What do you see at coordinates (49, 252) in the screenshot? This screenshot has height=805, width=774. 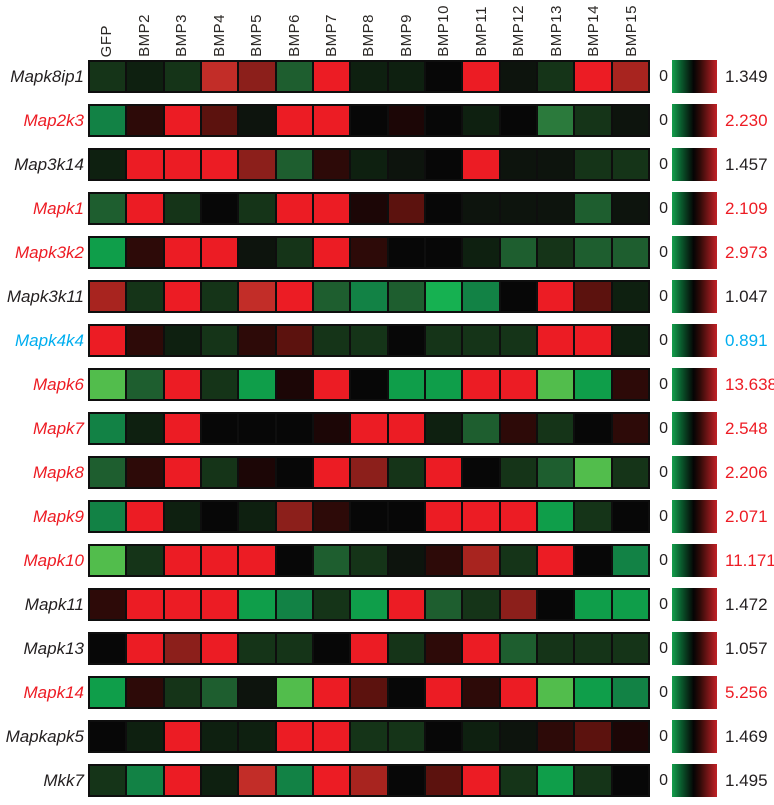 I see `gene-label: Mapk3k2` at bounding box center [49, 252].